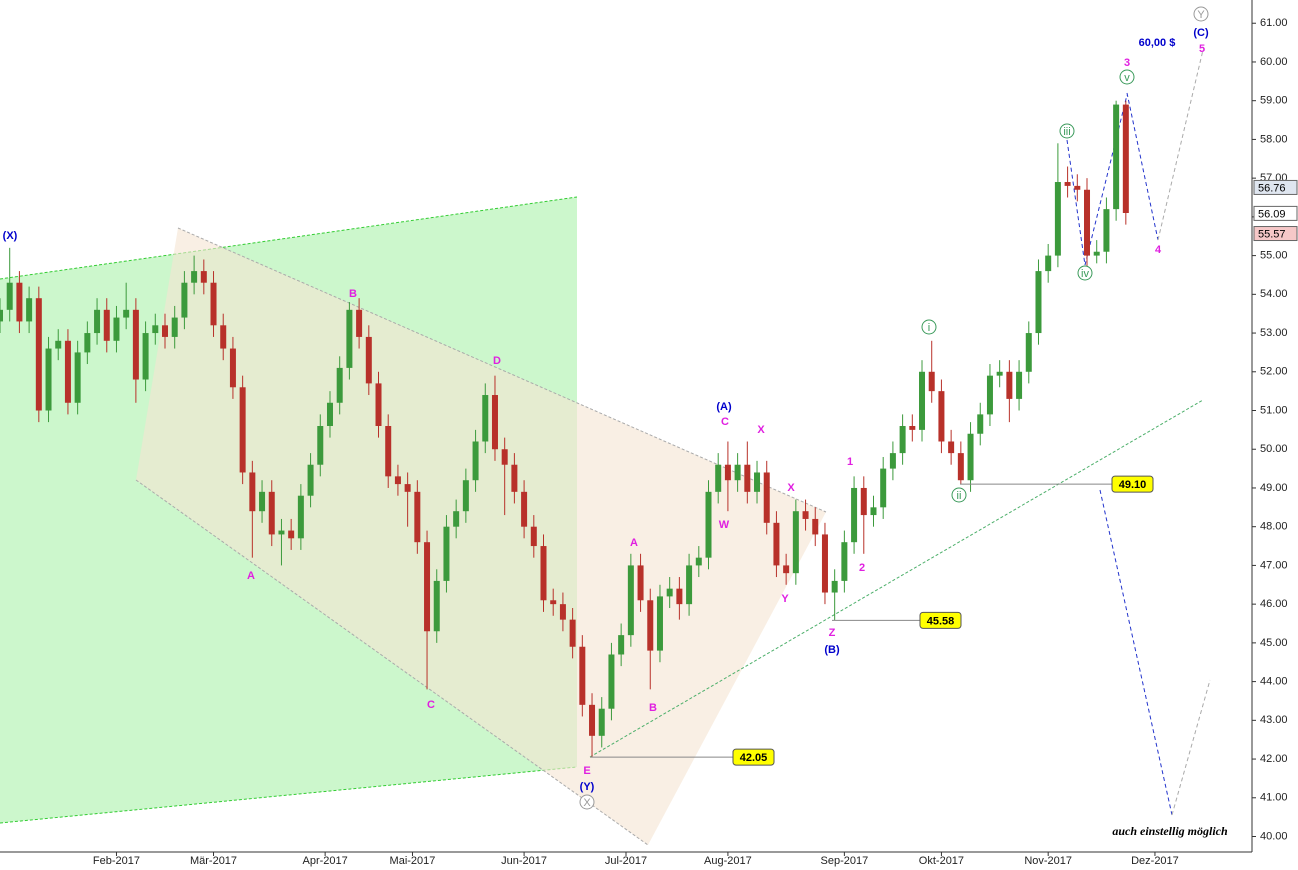 This screenshot has width=1298, height=870. Describe the element at coordinates (1170, 831) in the screenshot. I see `note: auch einstellig möglich` at that location.